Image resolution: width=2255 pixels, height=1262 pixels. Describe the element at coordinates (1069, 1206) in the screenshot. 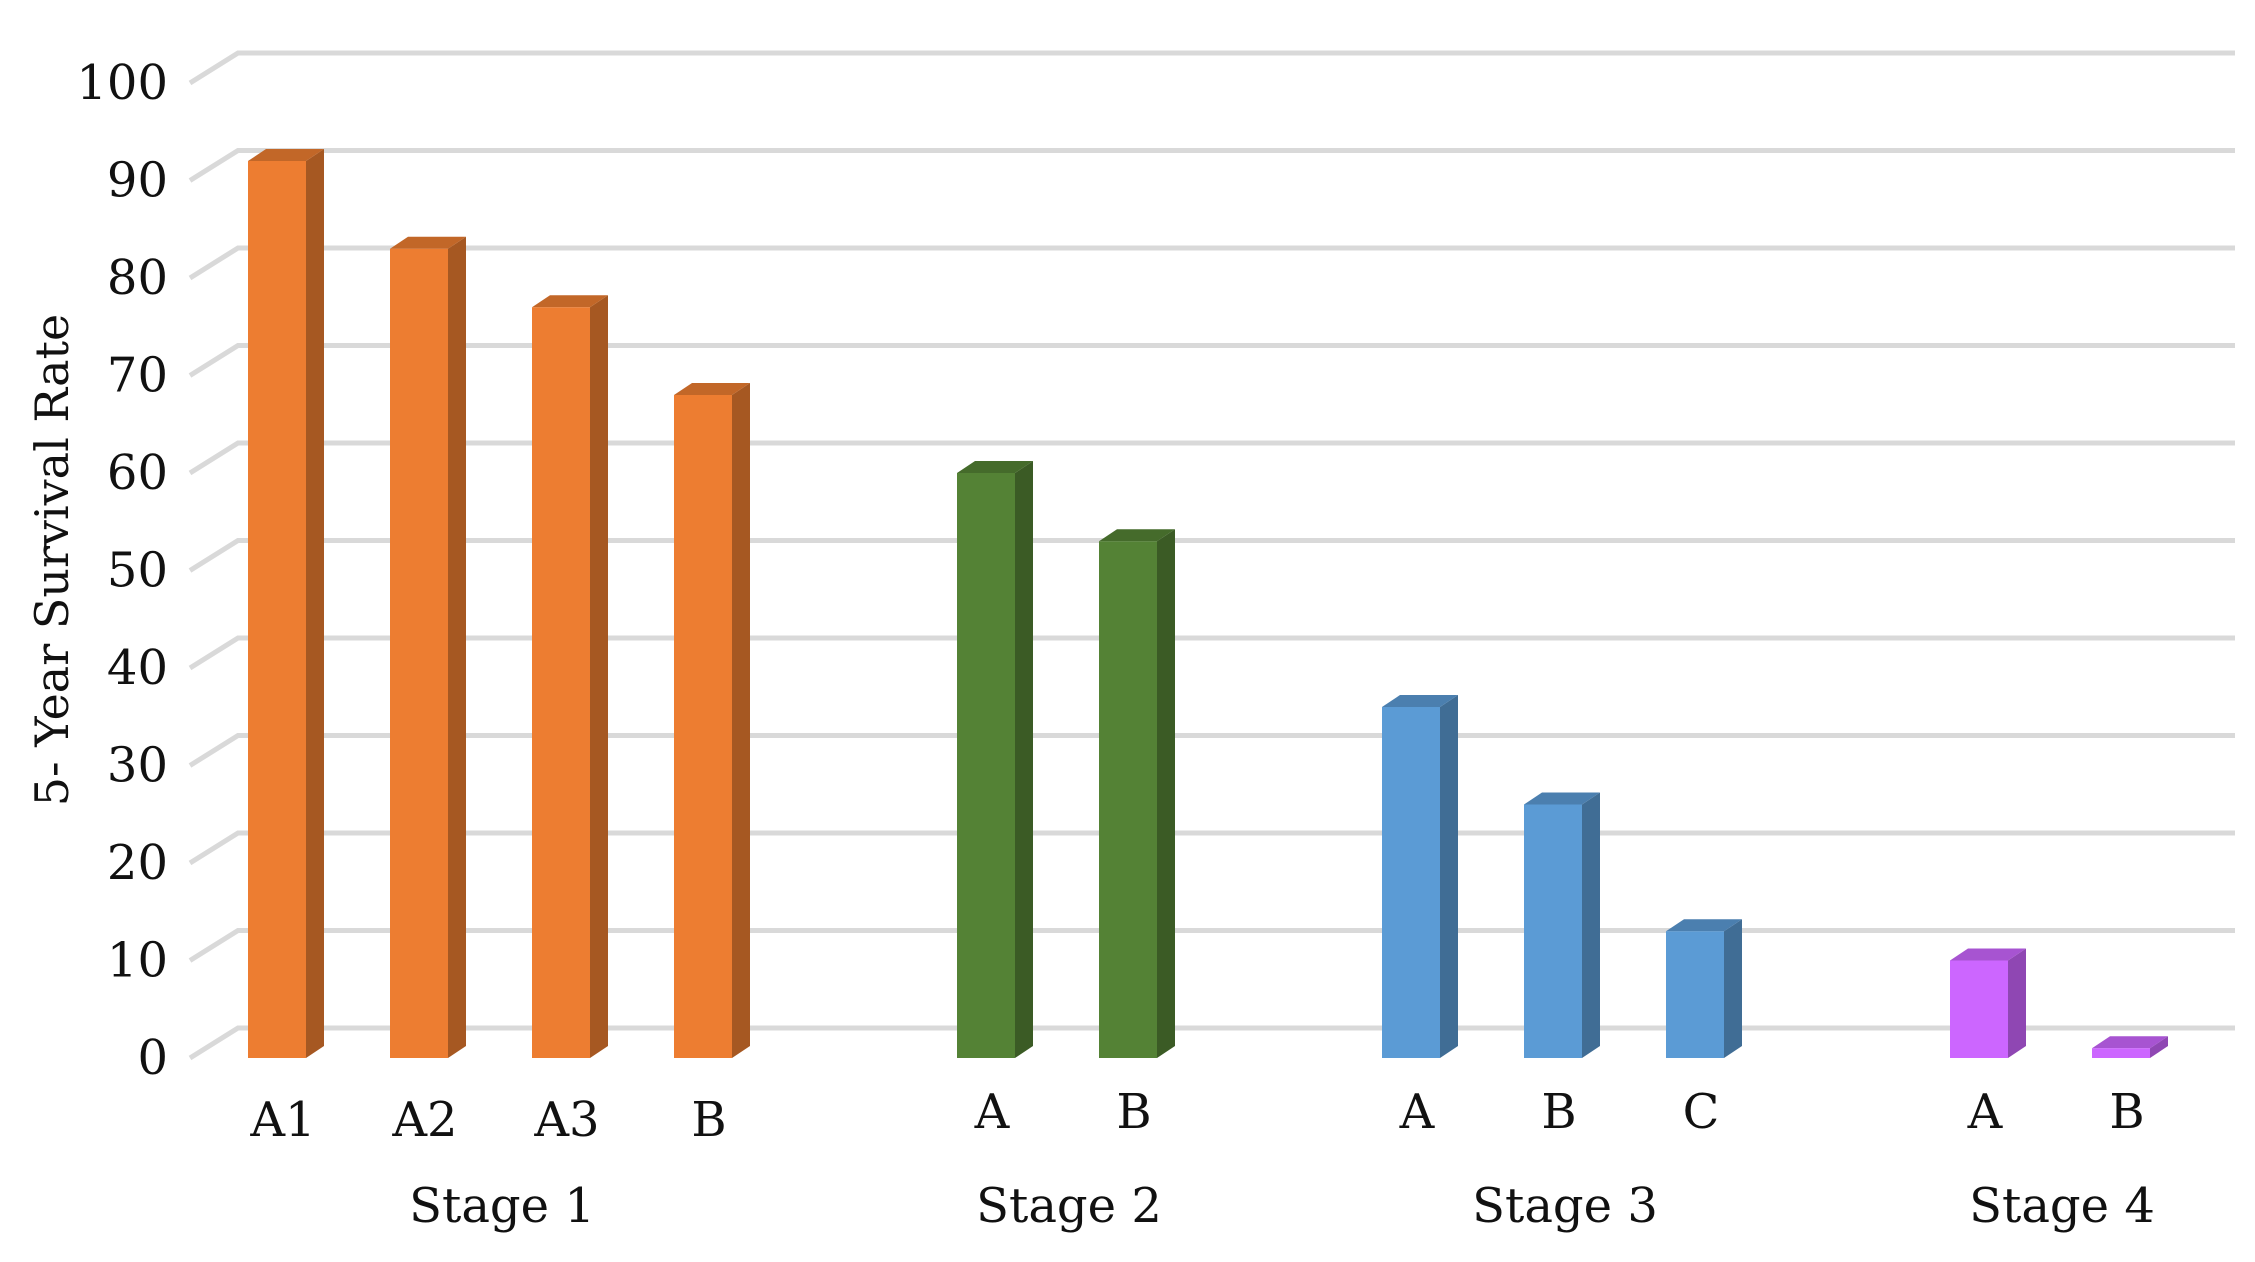

I see `group-label: Stage 2` at that location.